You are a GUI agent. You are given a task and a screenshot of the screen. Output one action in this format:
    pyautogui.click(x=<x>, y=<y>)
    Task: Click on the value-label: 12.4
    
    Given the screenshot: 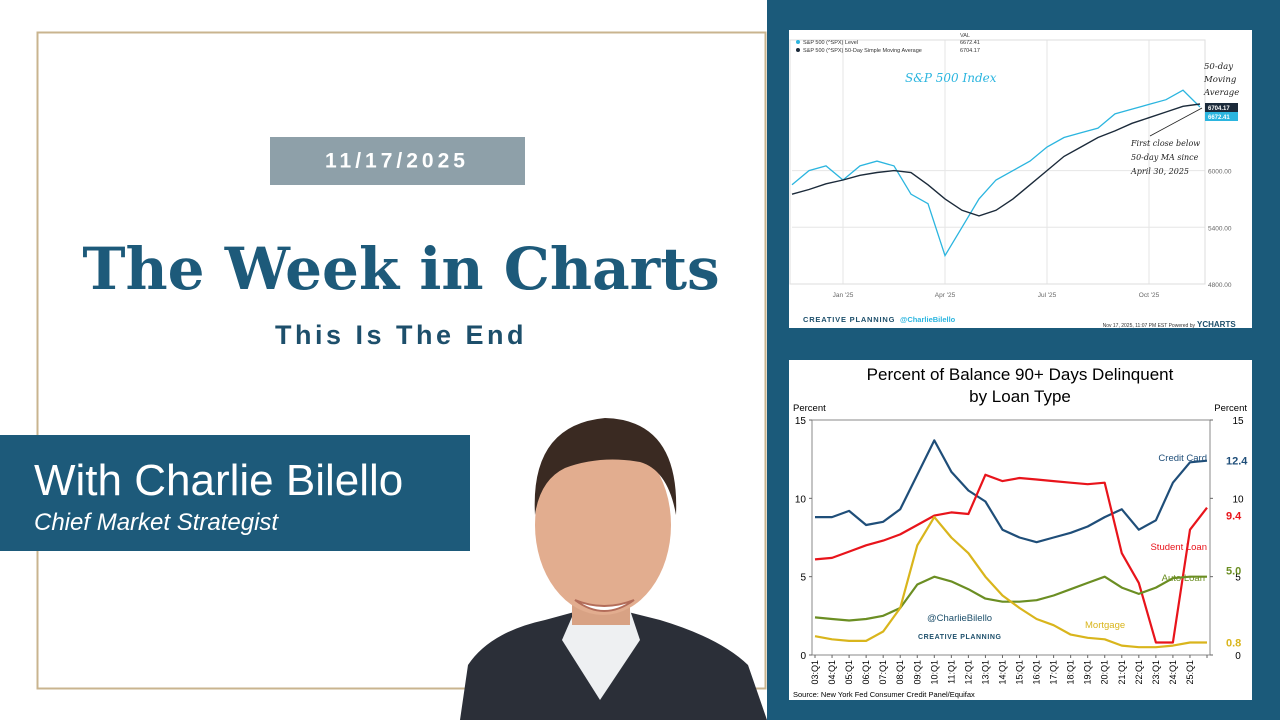 What is the action you would take?
    pyautogui.click(x=1237, y=462)
    